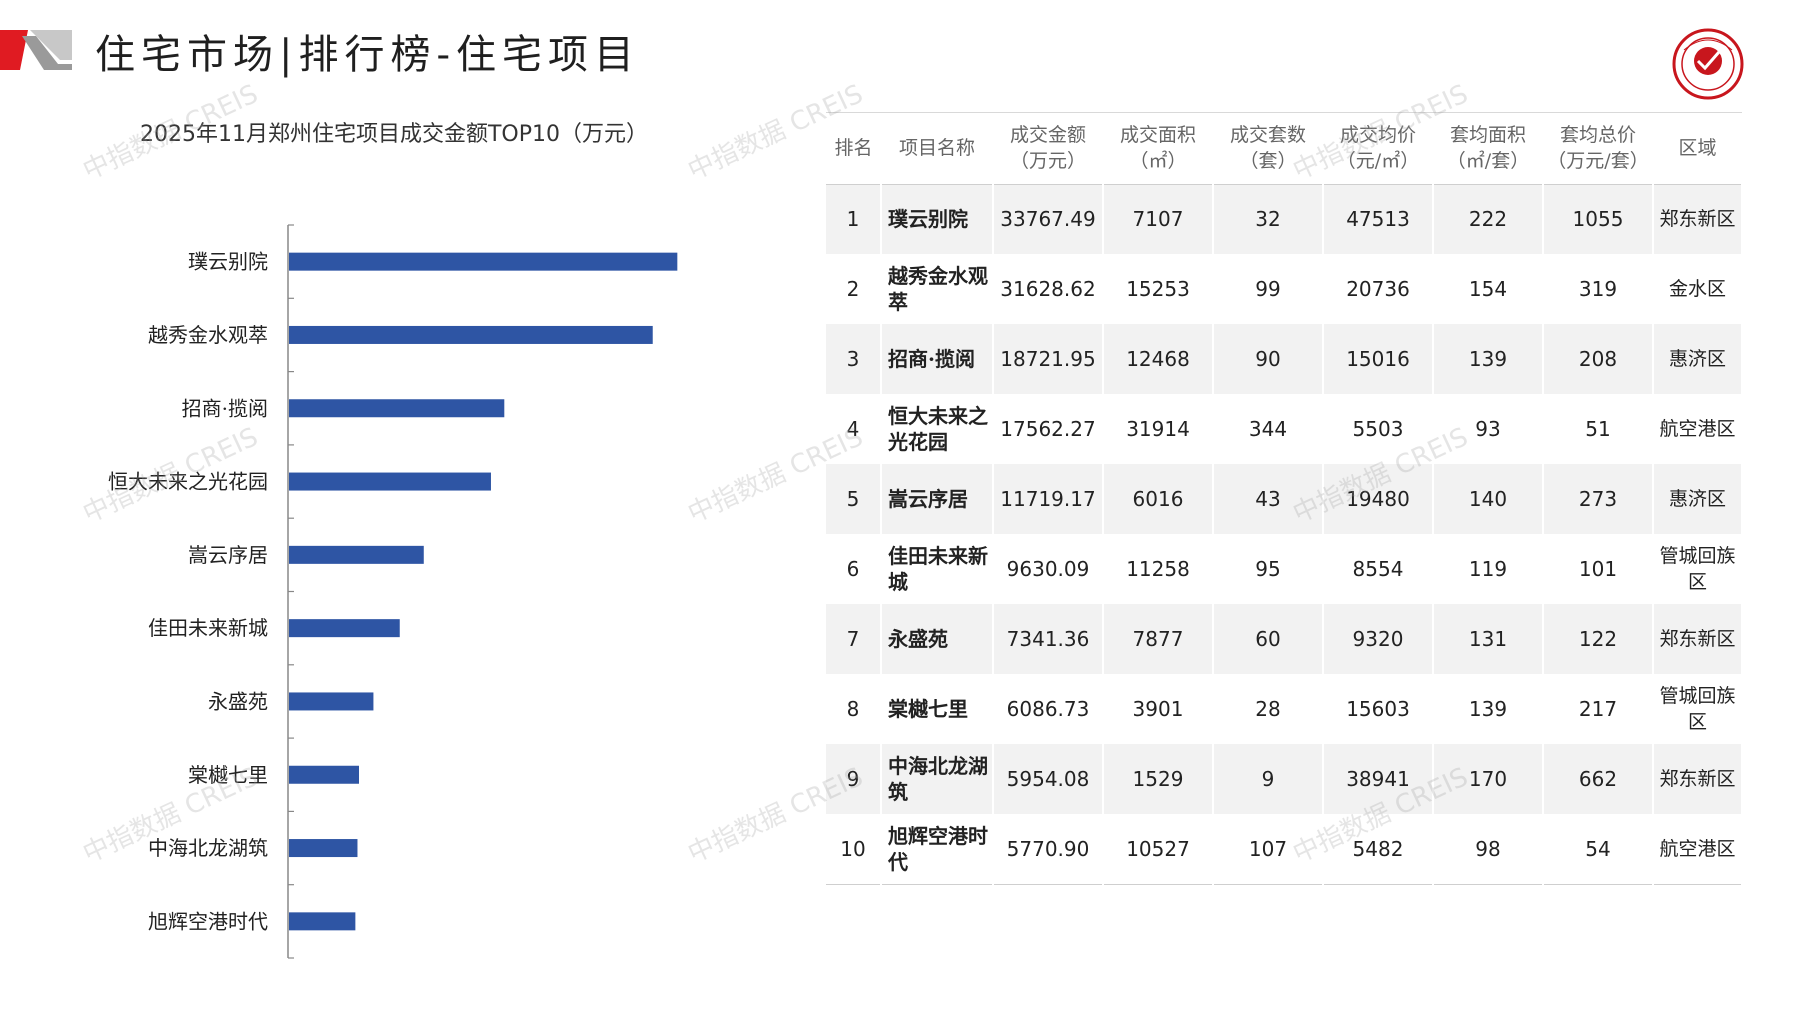 The height and width of the screenshot is (1010, 1797). What do you see at coordinates (225, 408) in the screenshot?
I see `category-label: 招商·揽阅` at bounding box center [225, 408].